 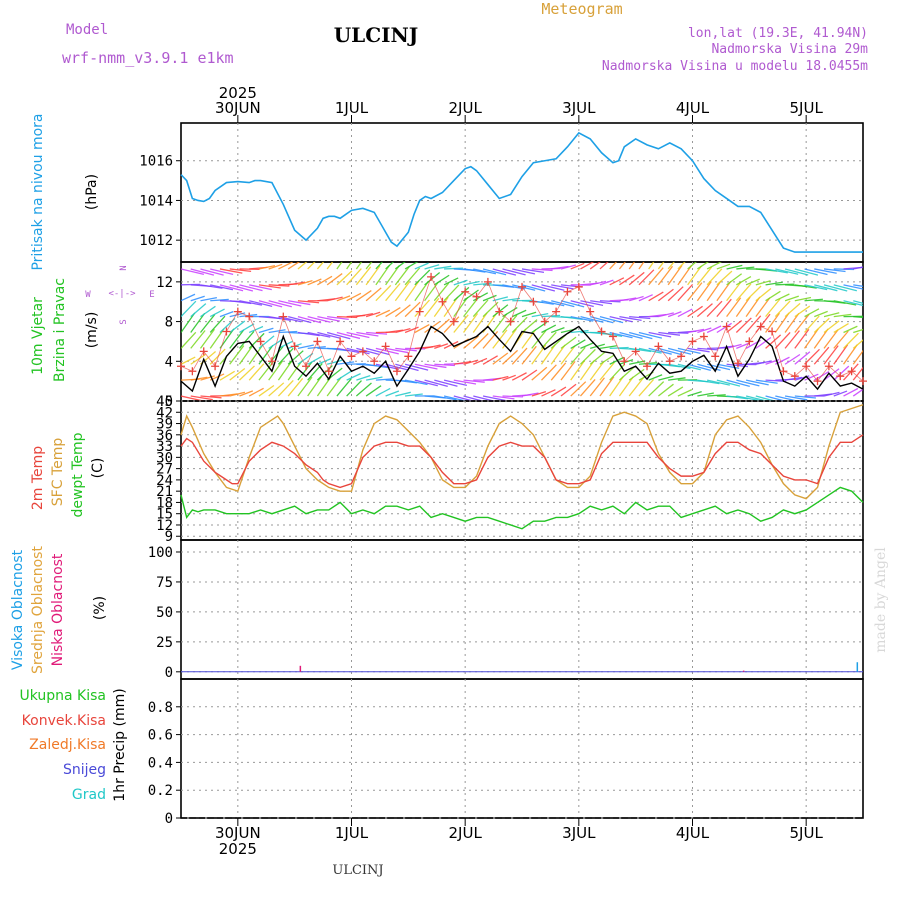 I want to click on compass-arrows: <-|->, so click(x=122, y=294).